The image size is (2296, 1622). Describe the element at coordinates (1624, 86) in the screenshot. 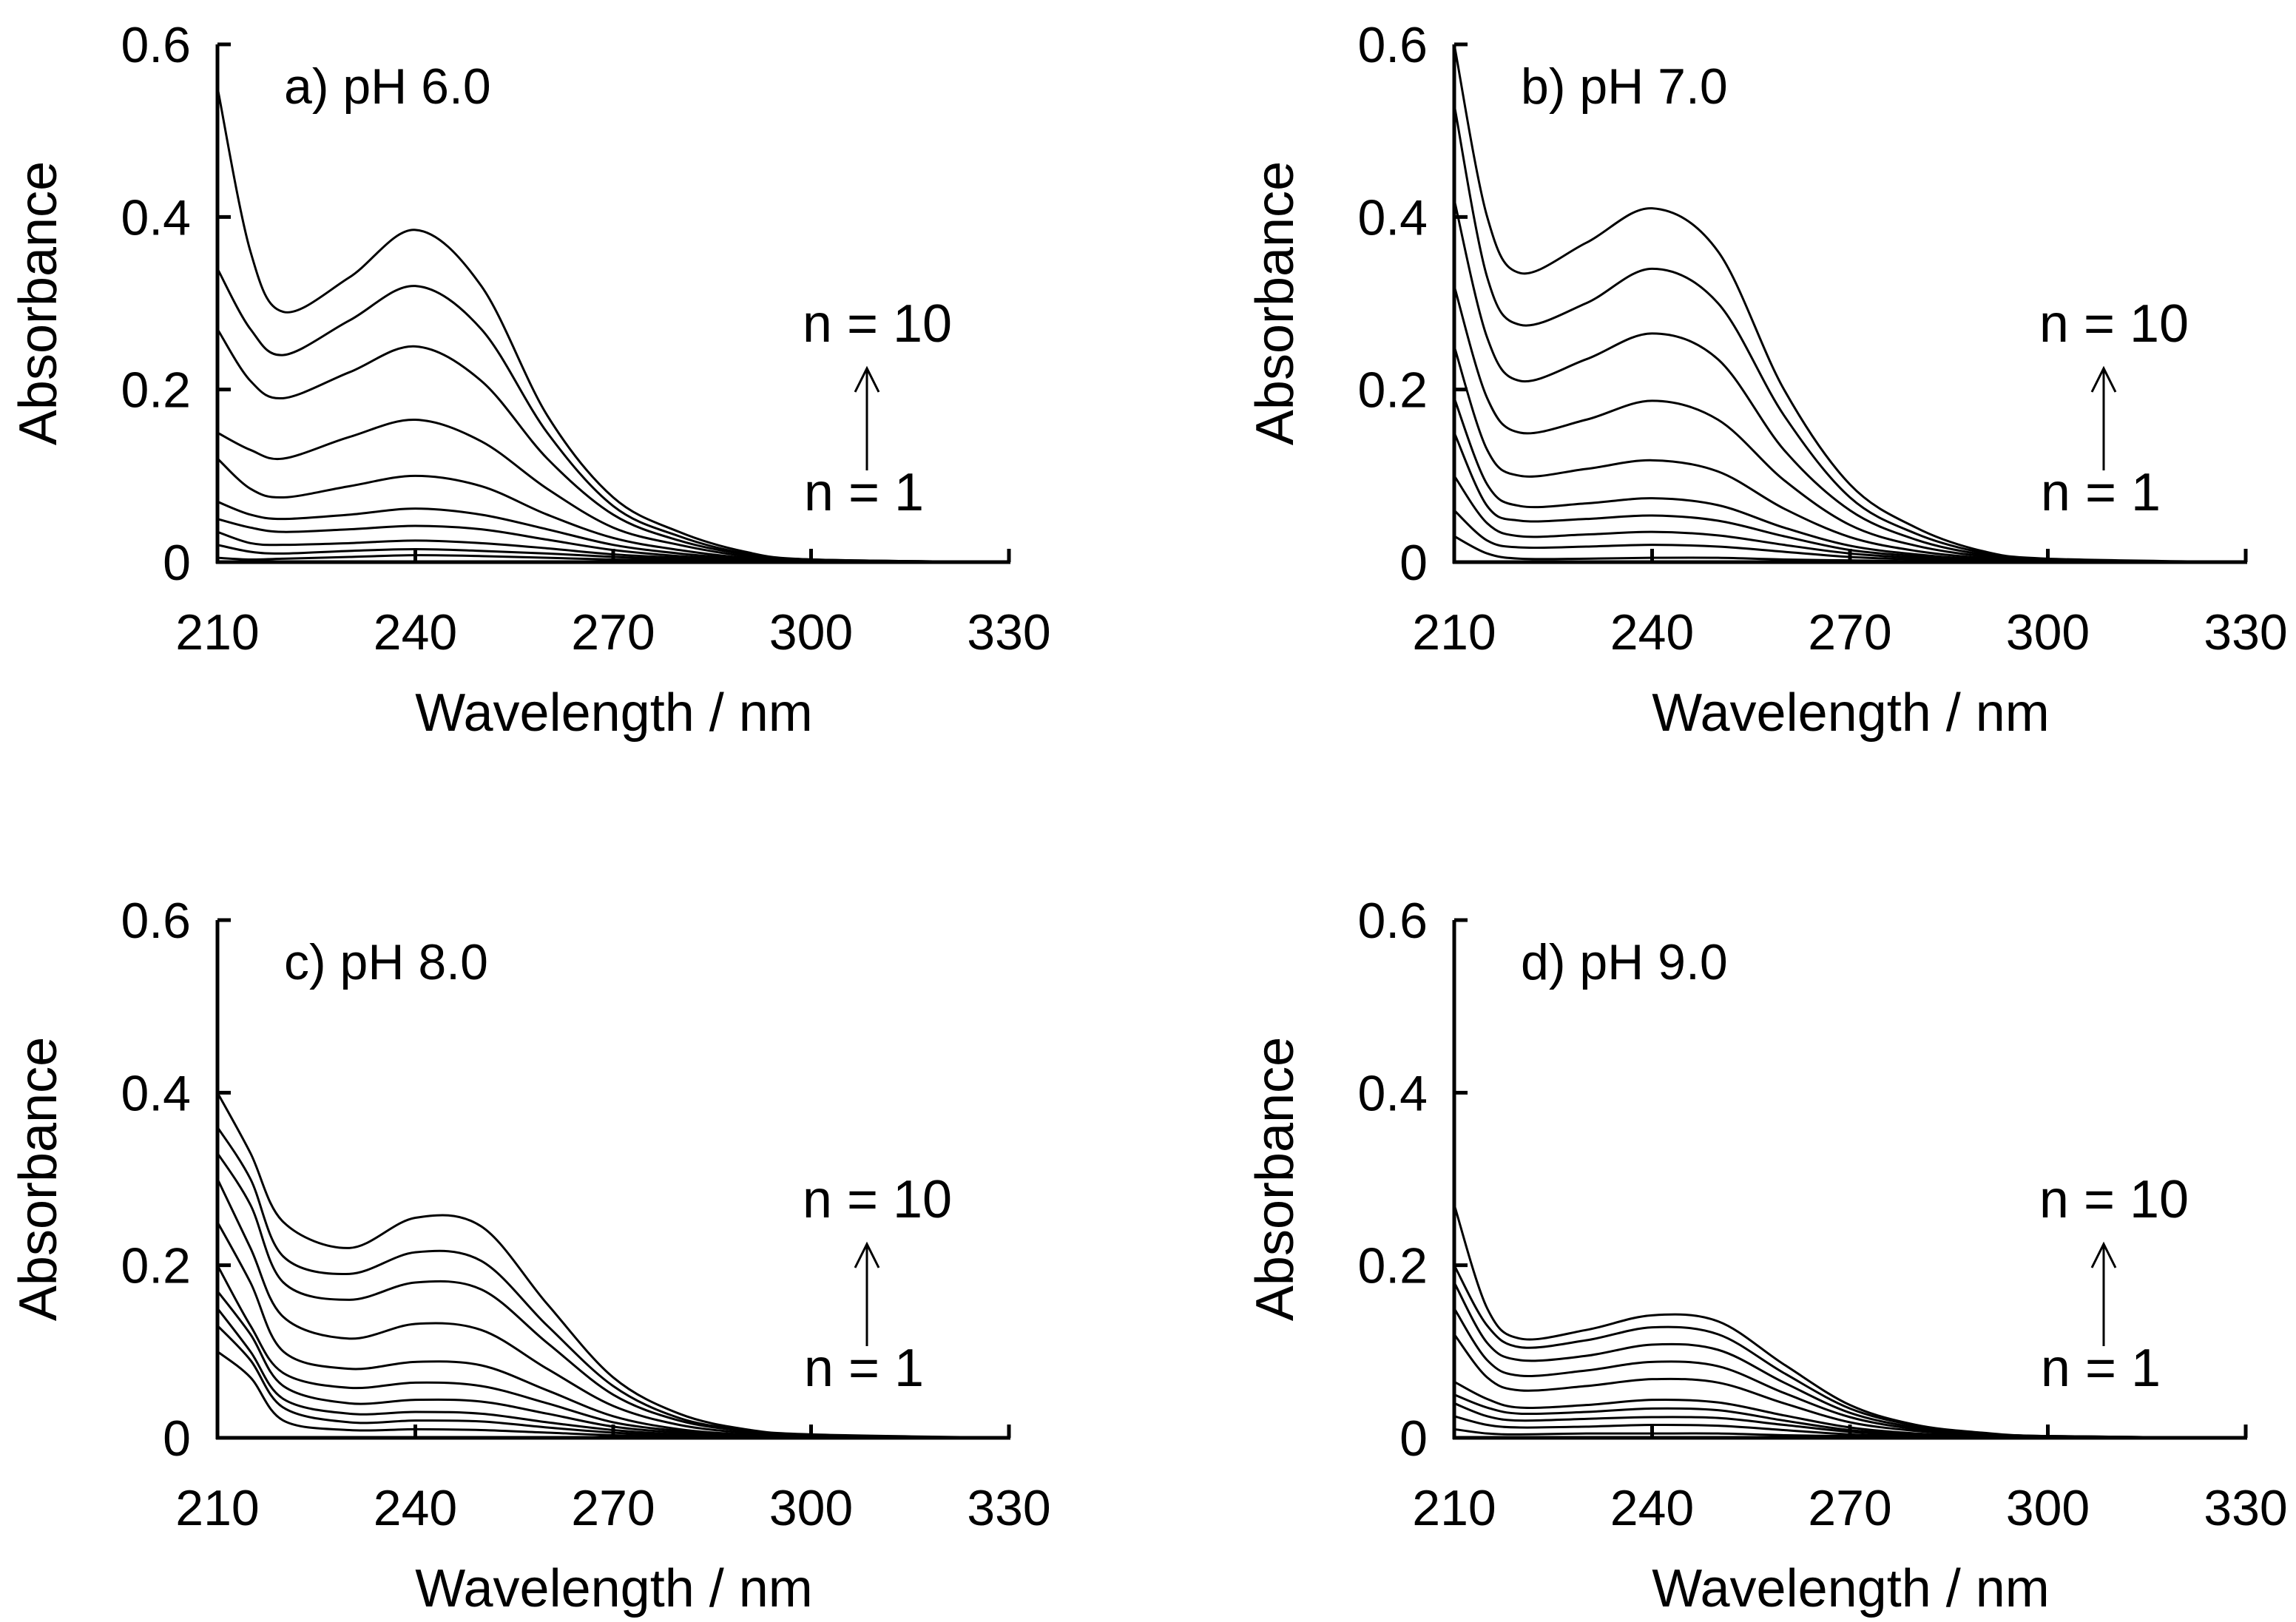

I see `panel-label: b) pH 7.0` at that location.